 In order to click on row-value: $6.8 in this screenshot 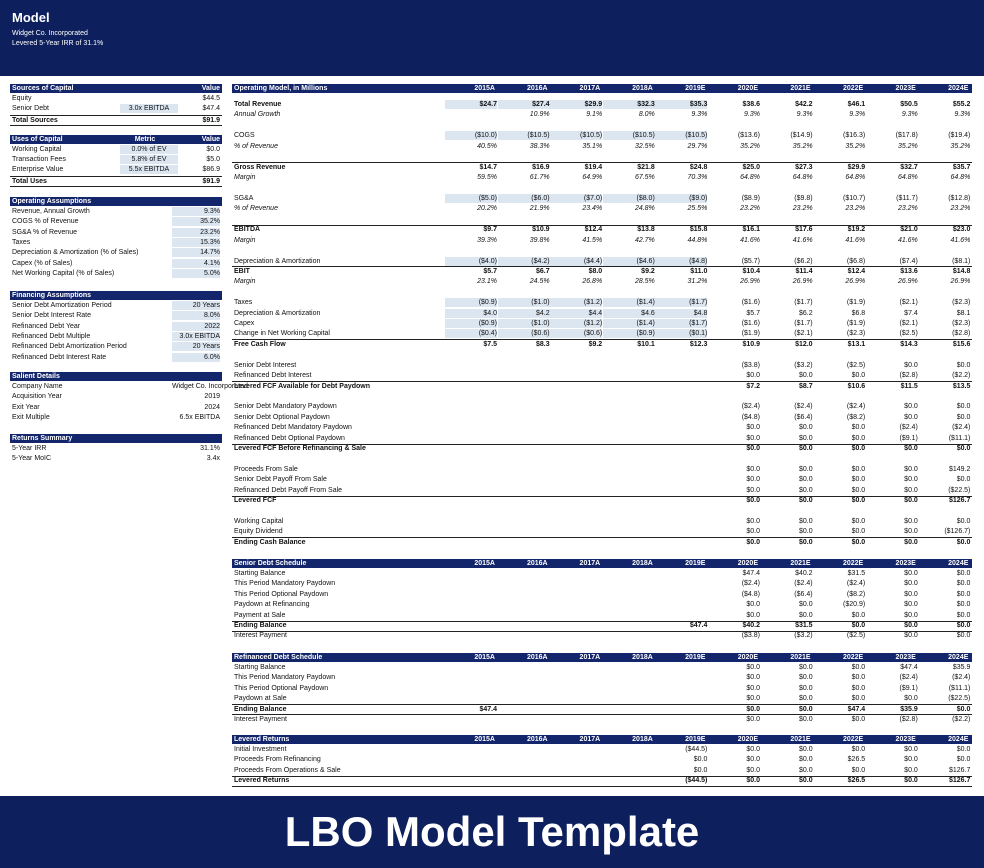, I will do `click(858, 313)`.